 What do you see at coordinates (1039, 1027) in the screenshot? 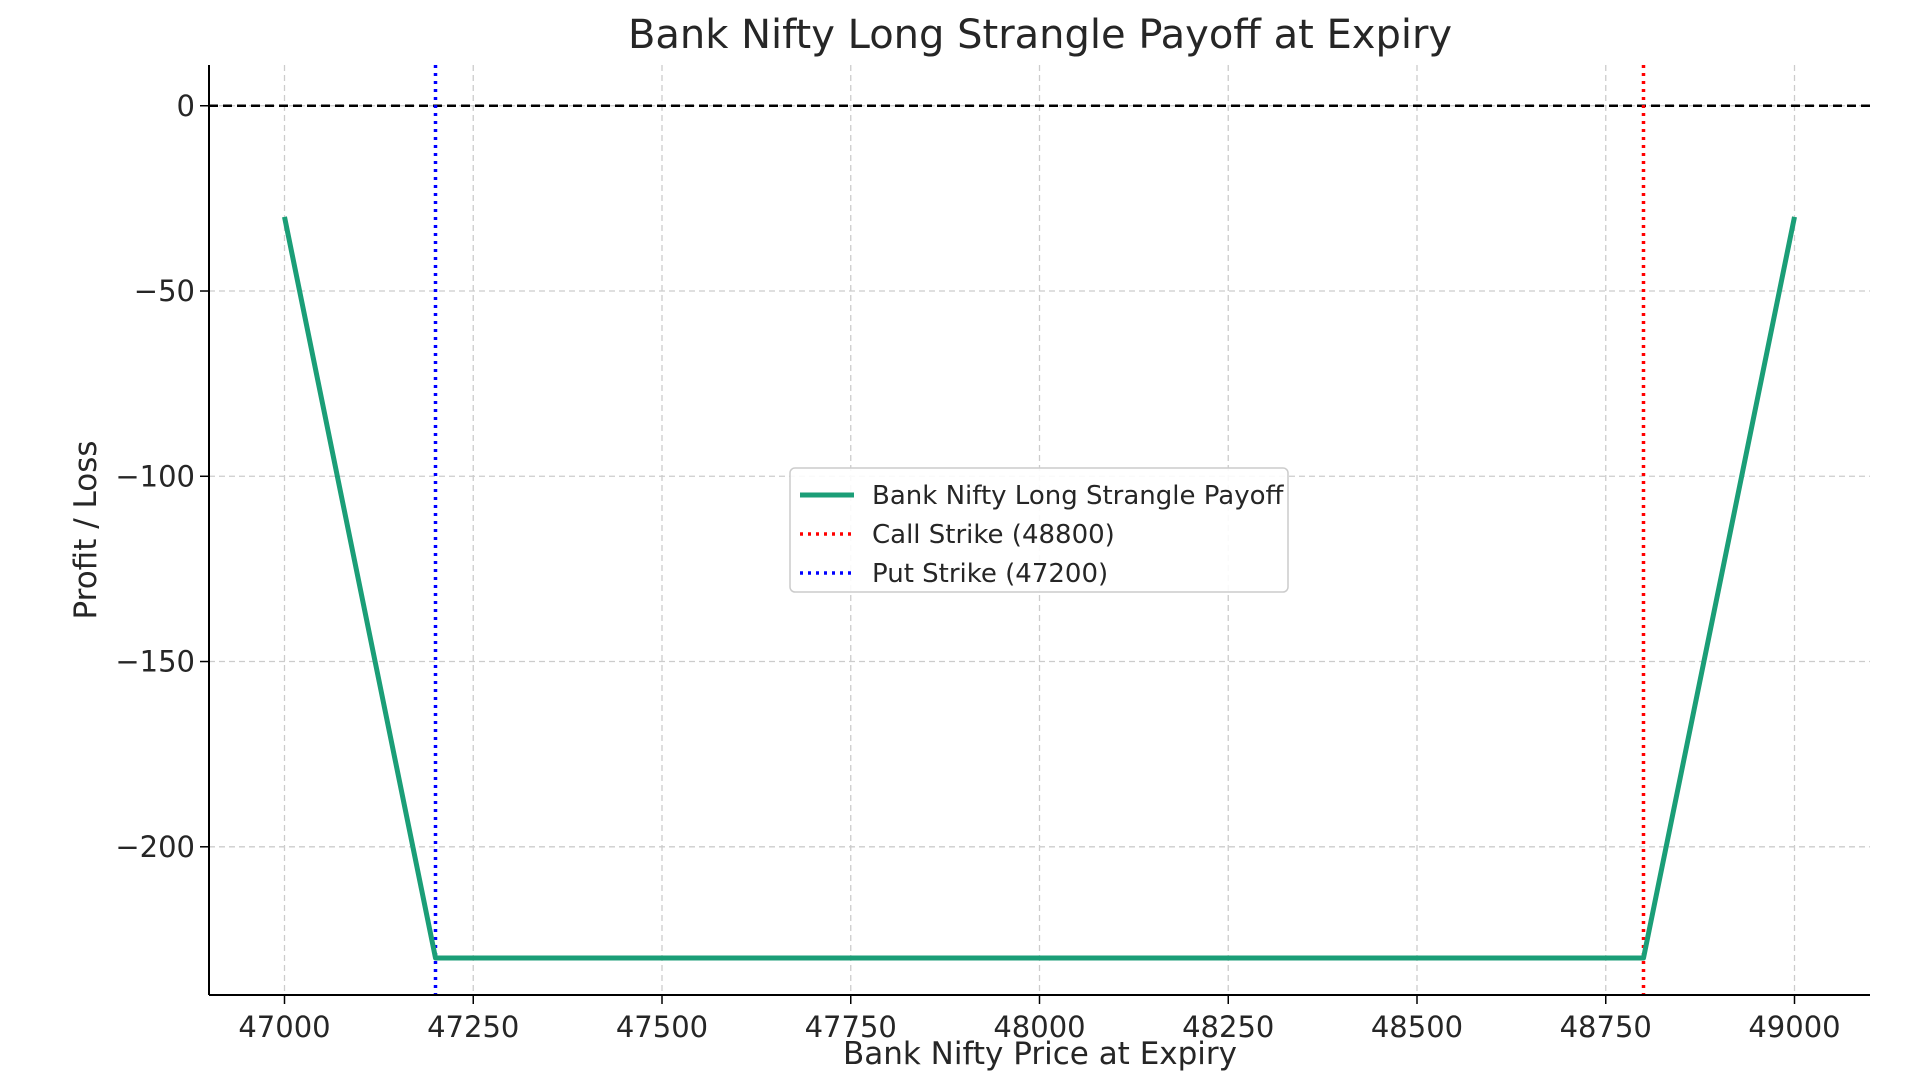
I see `x-tick-label: 48000` at bounding box center [1039, 1027].